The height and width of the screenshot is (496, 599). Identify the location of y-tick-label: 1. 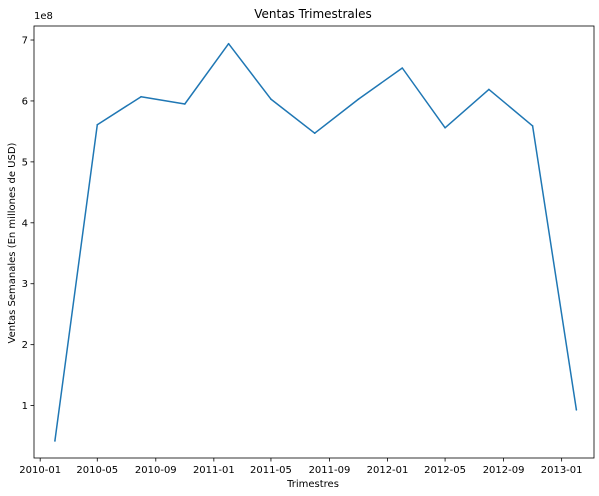
(25, 406).